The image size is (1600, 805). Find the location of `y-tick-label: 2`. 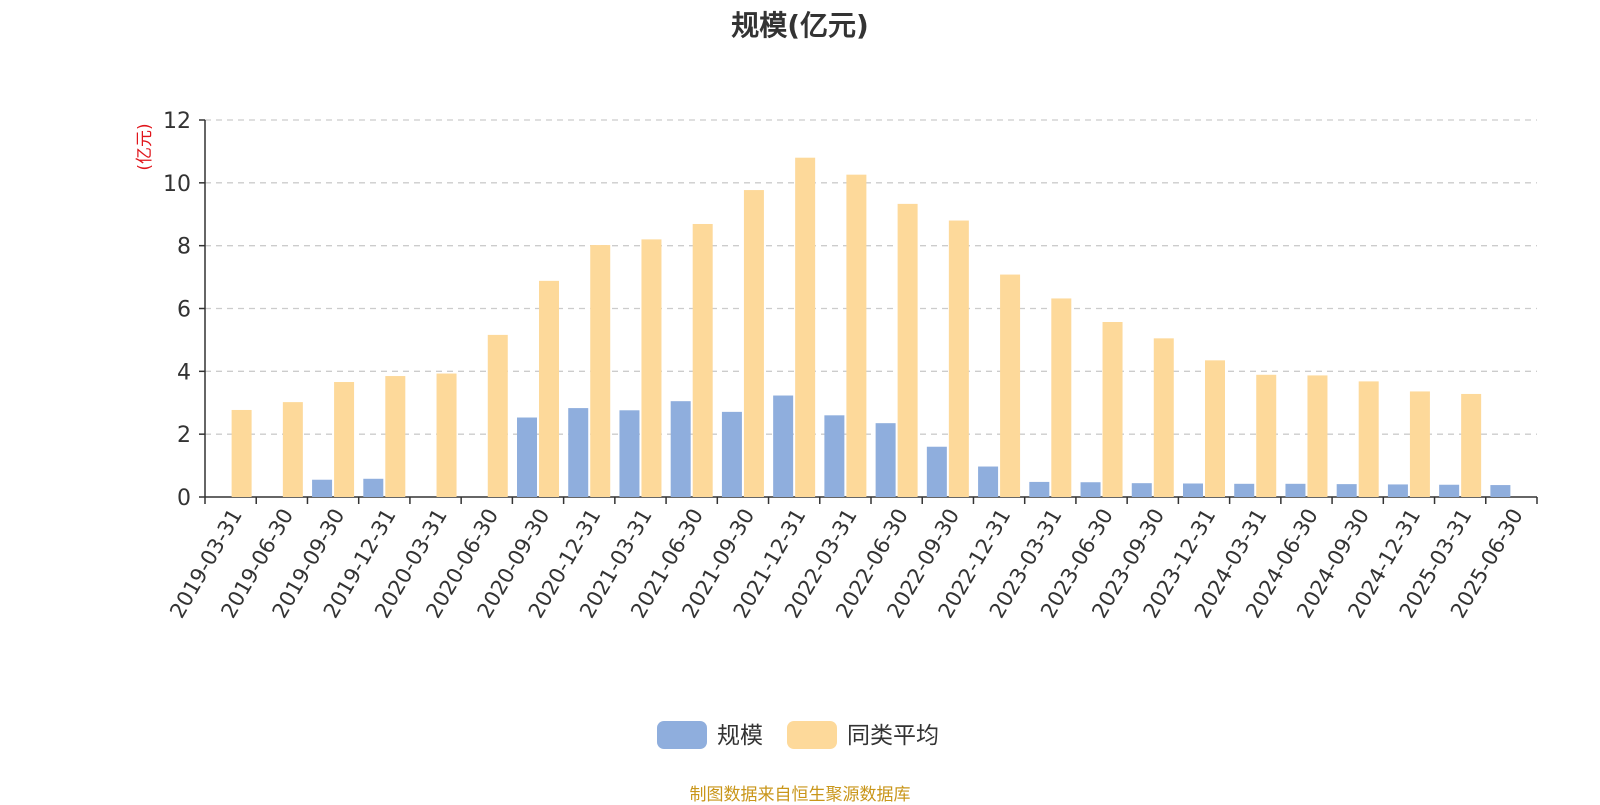

y-tick-label: 2 is located at coordinates (184, 435).